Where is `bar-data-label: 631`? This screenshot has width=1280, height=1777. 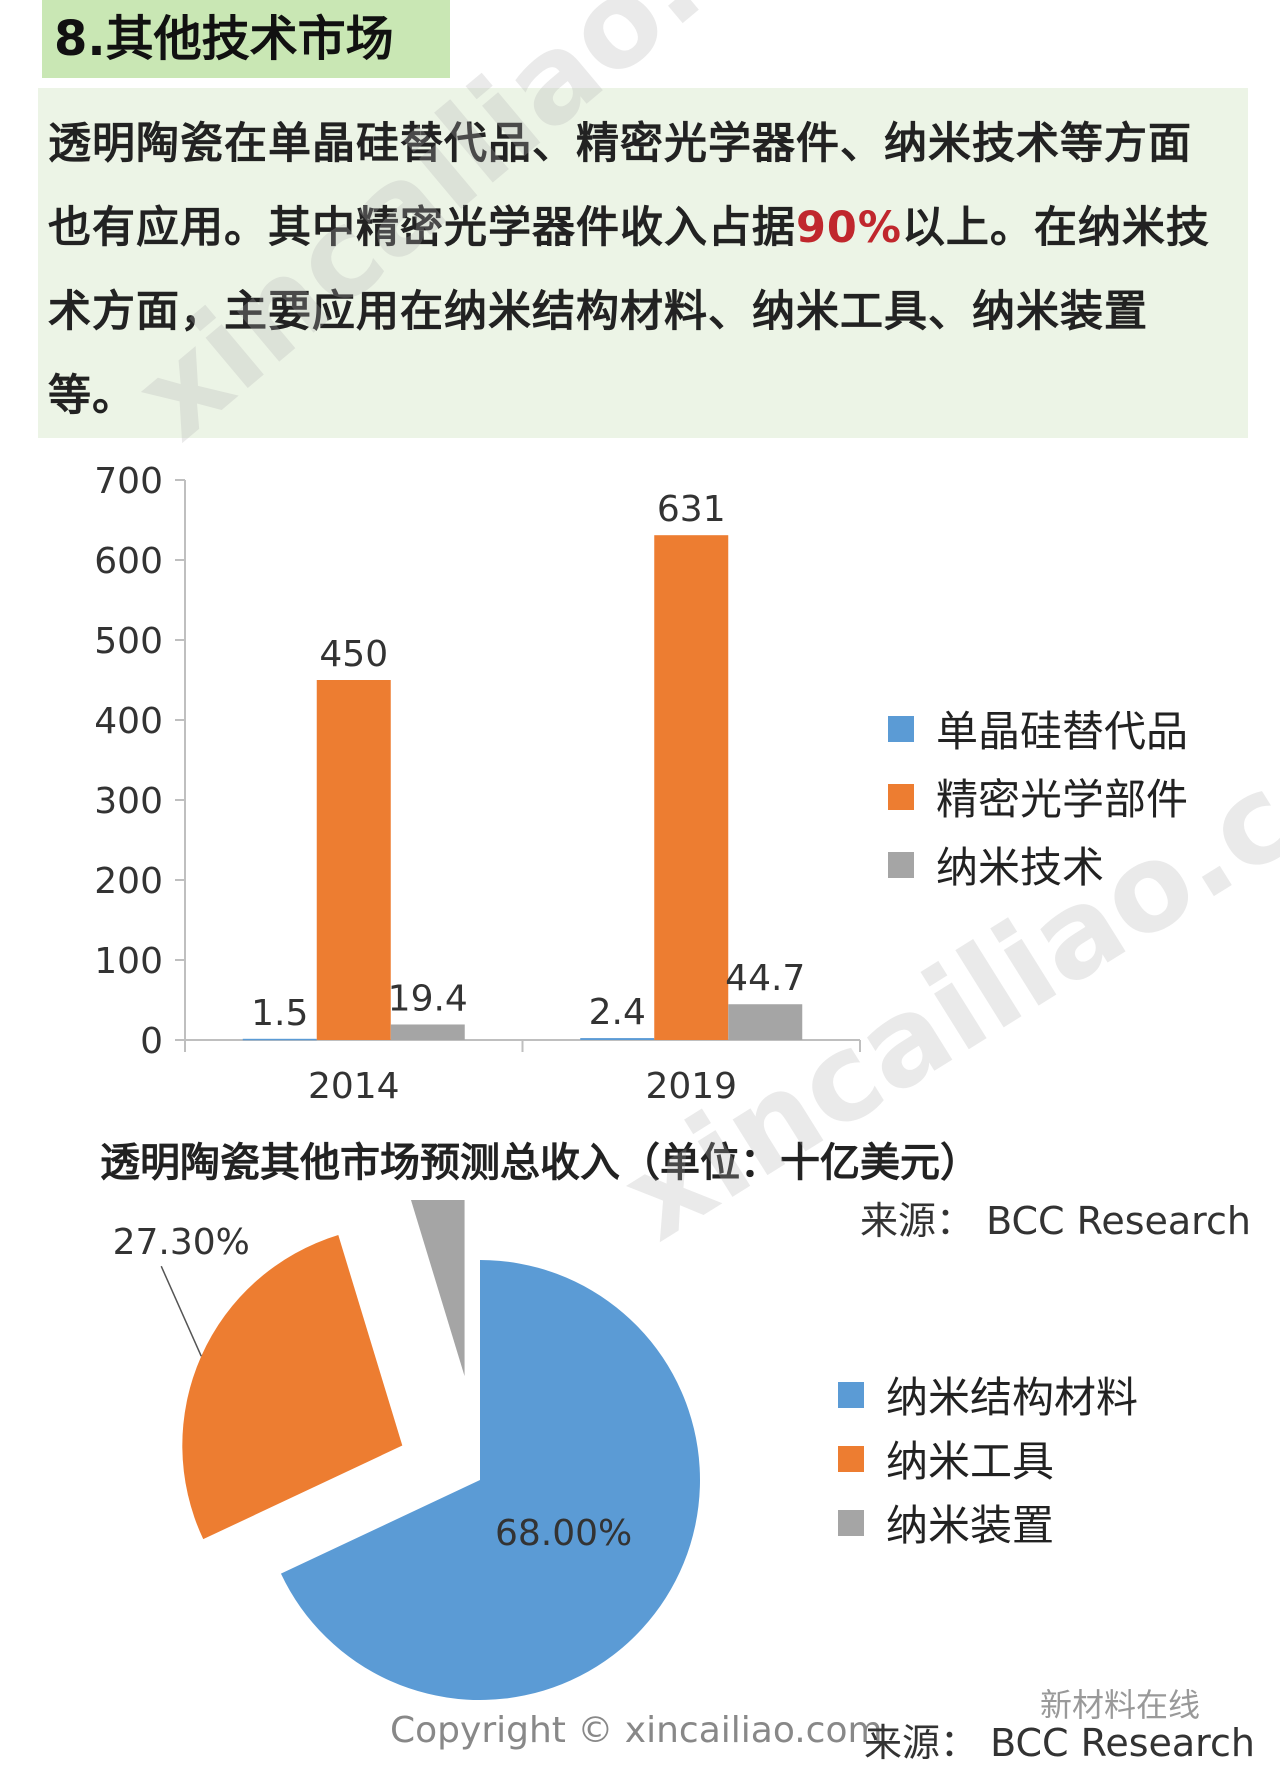 bar-data-label: 631 is located at coordinates (691, 509).